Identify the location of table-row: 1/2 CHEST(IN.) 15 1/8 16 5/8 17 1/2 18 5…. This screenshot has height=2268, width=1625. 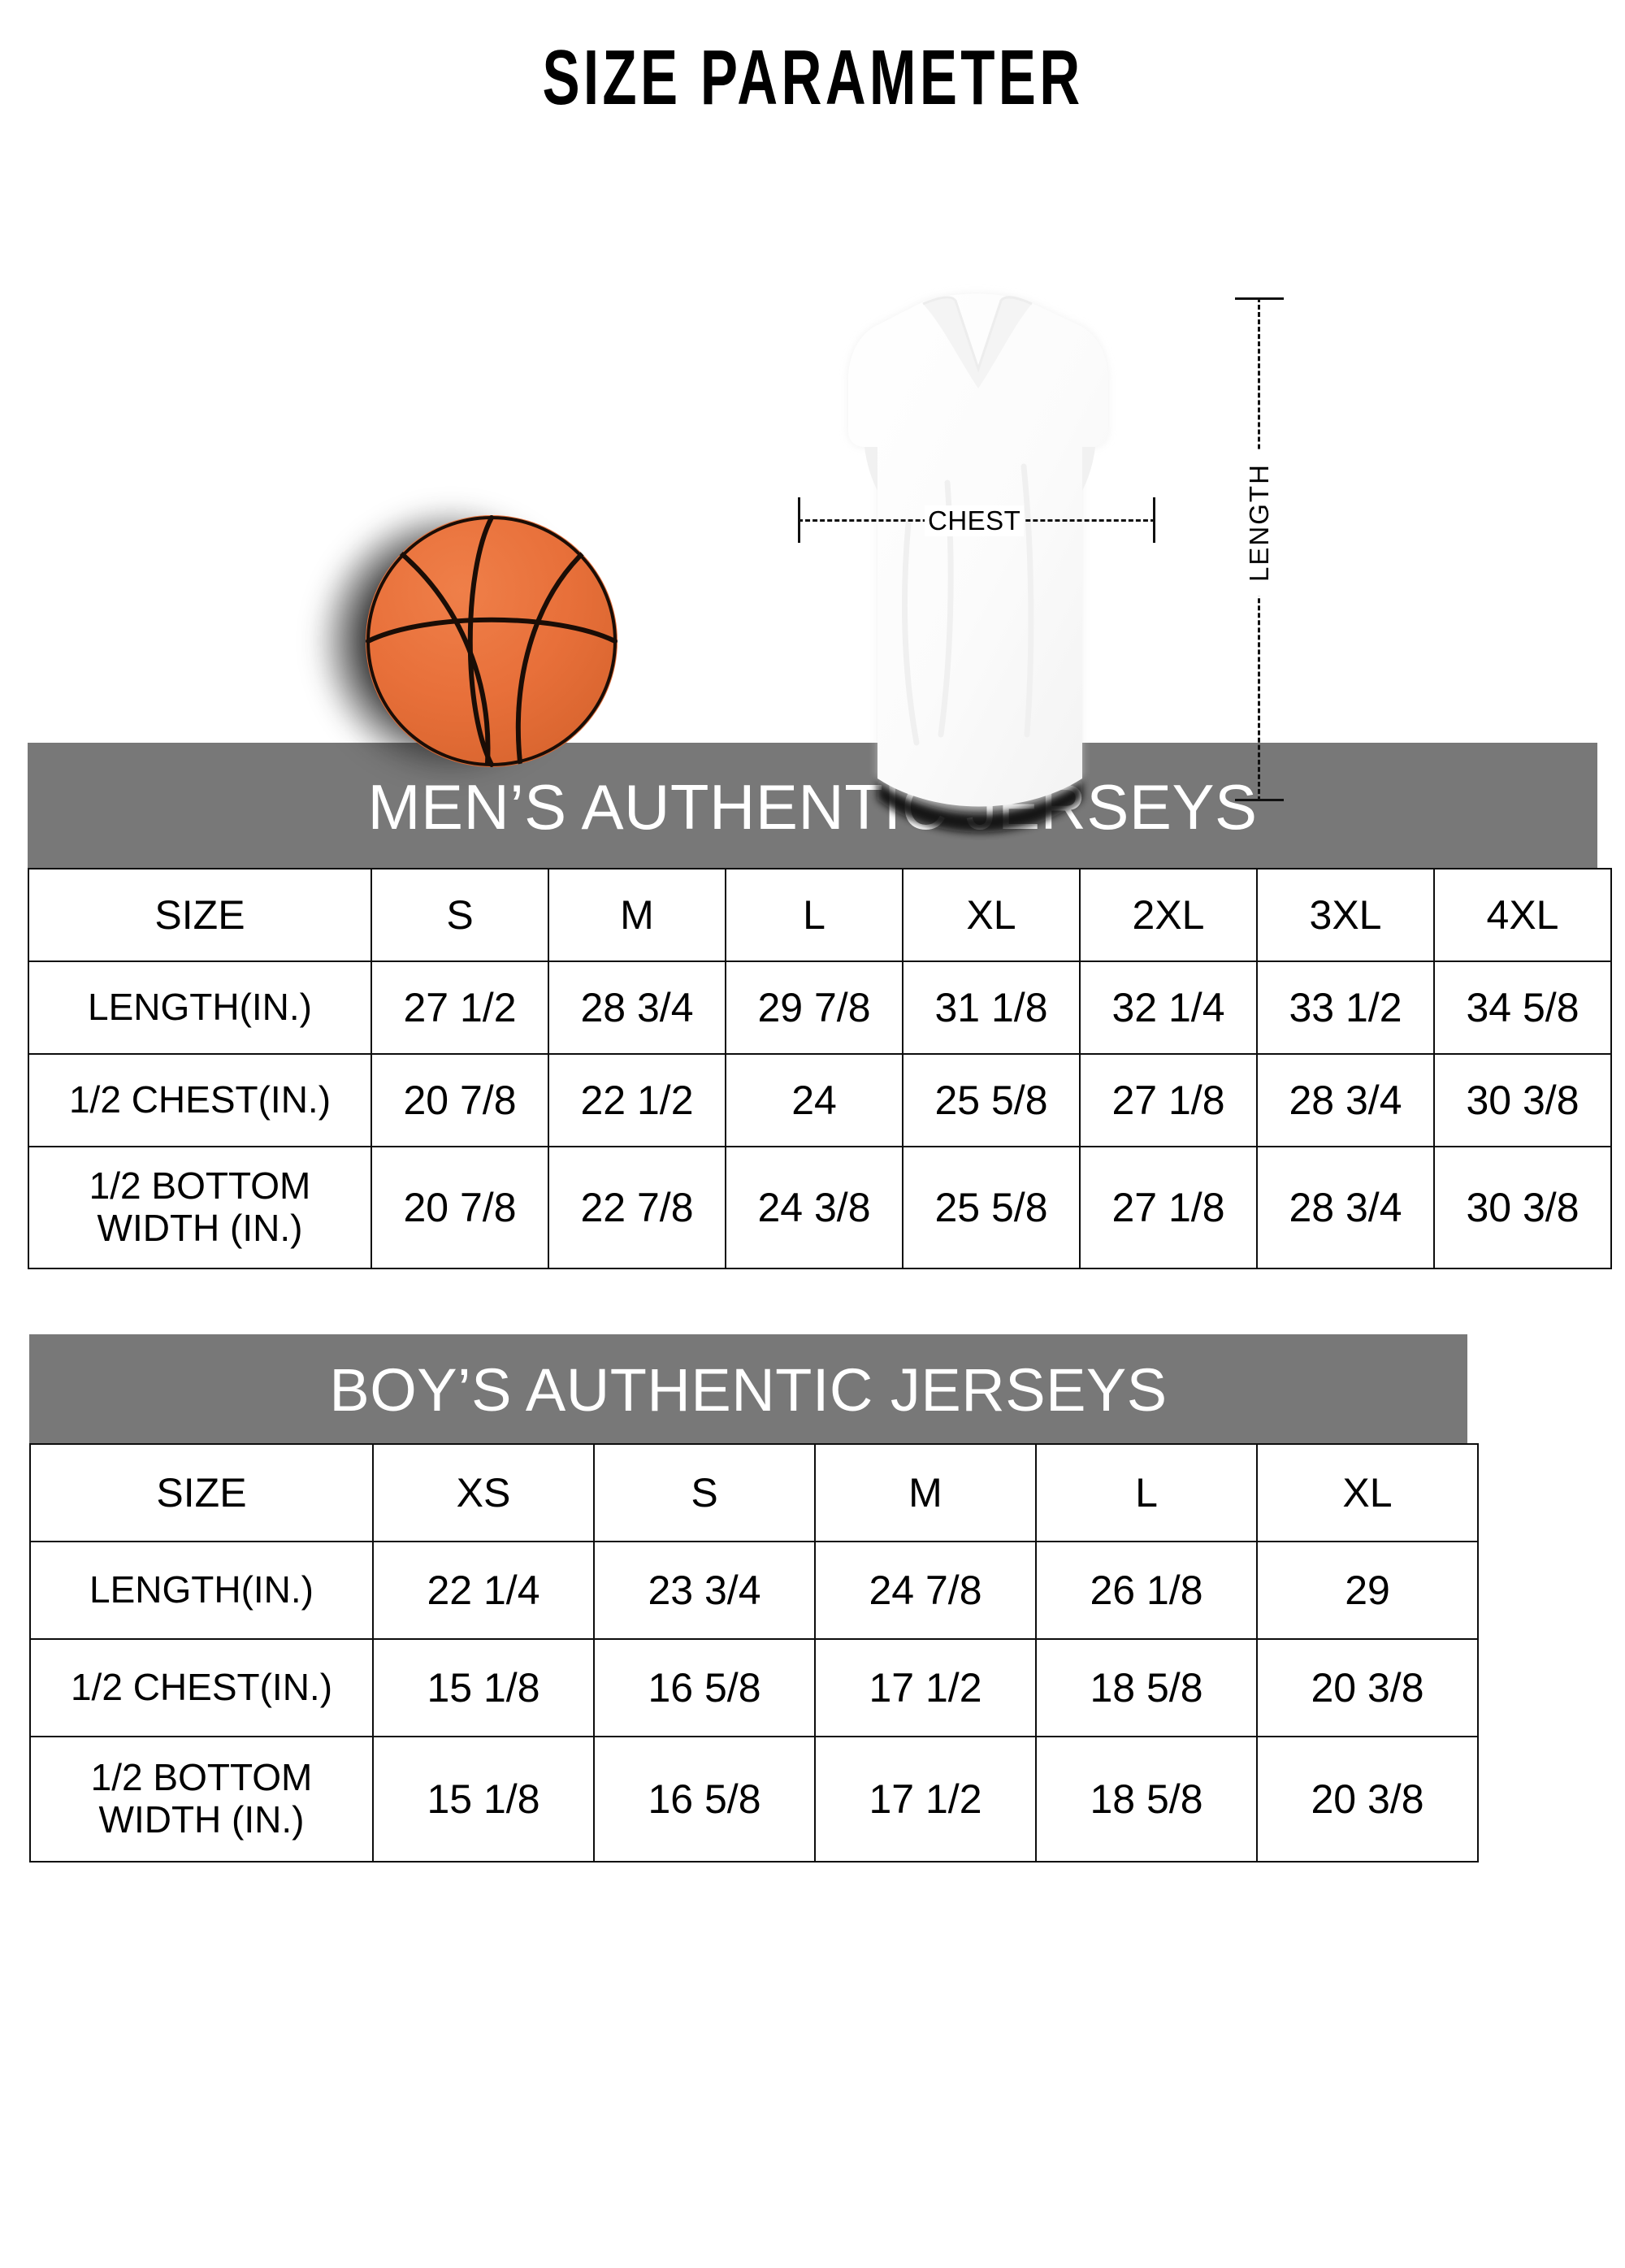
(754, 1687).